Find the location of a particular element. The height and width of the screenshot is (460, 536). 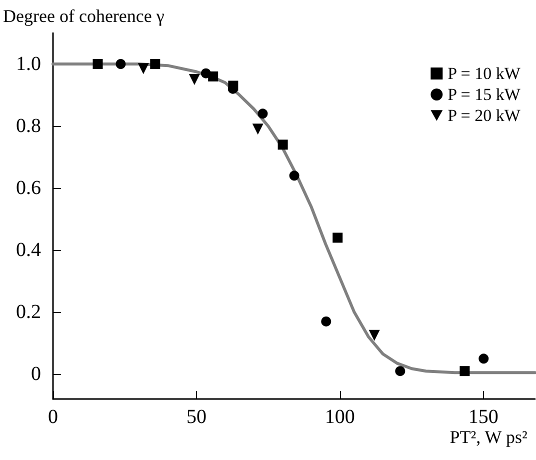

x-axis-title: PT², W ps² is located at coordinates (489, 437).